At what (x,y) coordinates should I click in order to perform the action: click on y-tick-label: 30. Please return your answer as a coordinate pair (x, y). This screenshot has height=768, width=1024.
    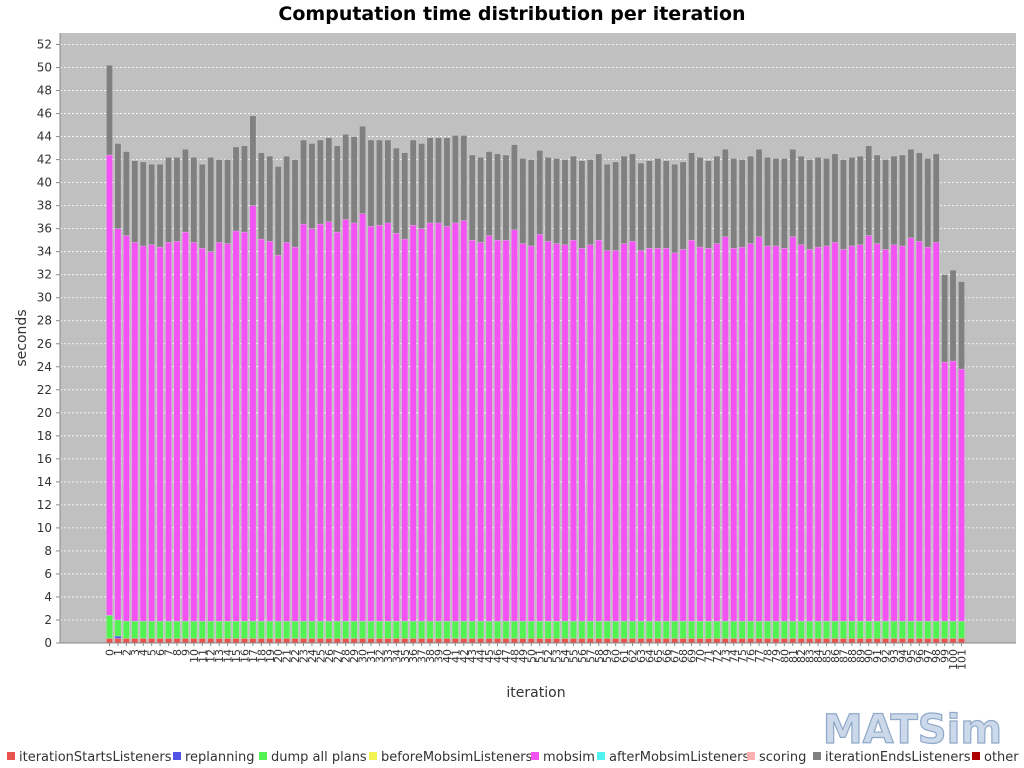
    Looking at the image, I should click on (44, 298).